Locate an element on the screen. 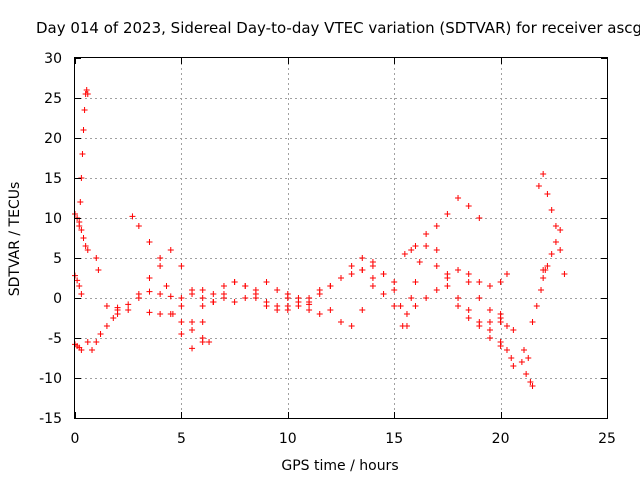  series-sat-p is located at coordinates (451, 296).